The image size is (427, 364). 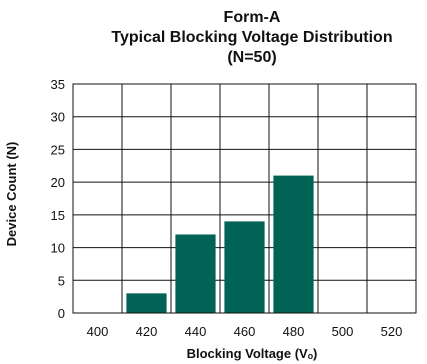 I want to click on y-tick-label: 10, so click(x=58, y=248).